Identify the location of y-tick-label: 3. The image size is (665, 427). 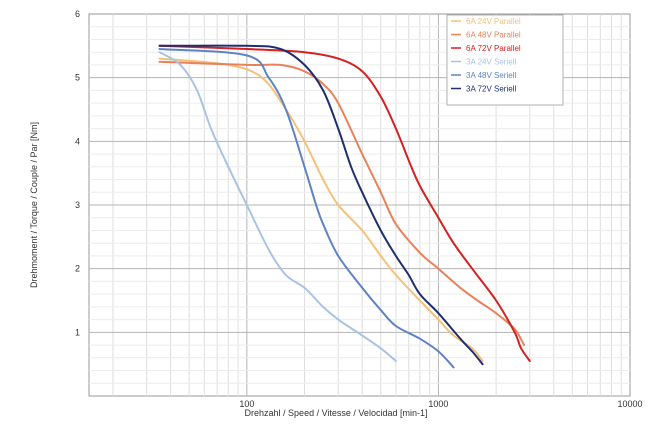
(77, 205).